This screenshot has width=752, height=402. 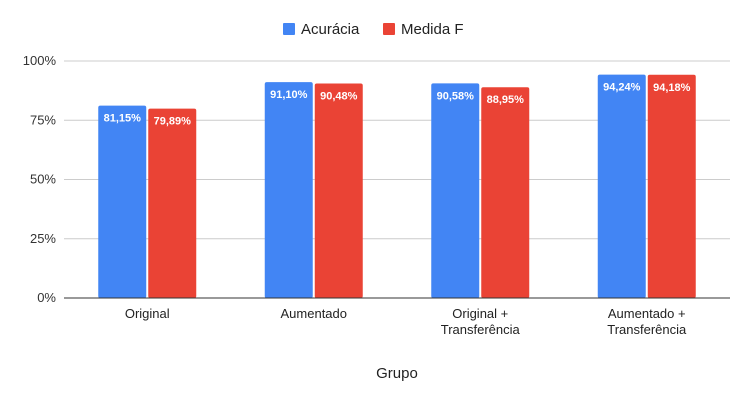 What do you see at coordinates (43, 179) in the screenshot?
I see `y-tick-label: 50%` at bounding box center [43, 179].